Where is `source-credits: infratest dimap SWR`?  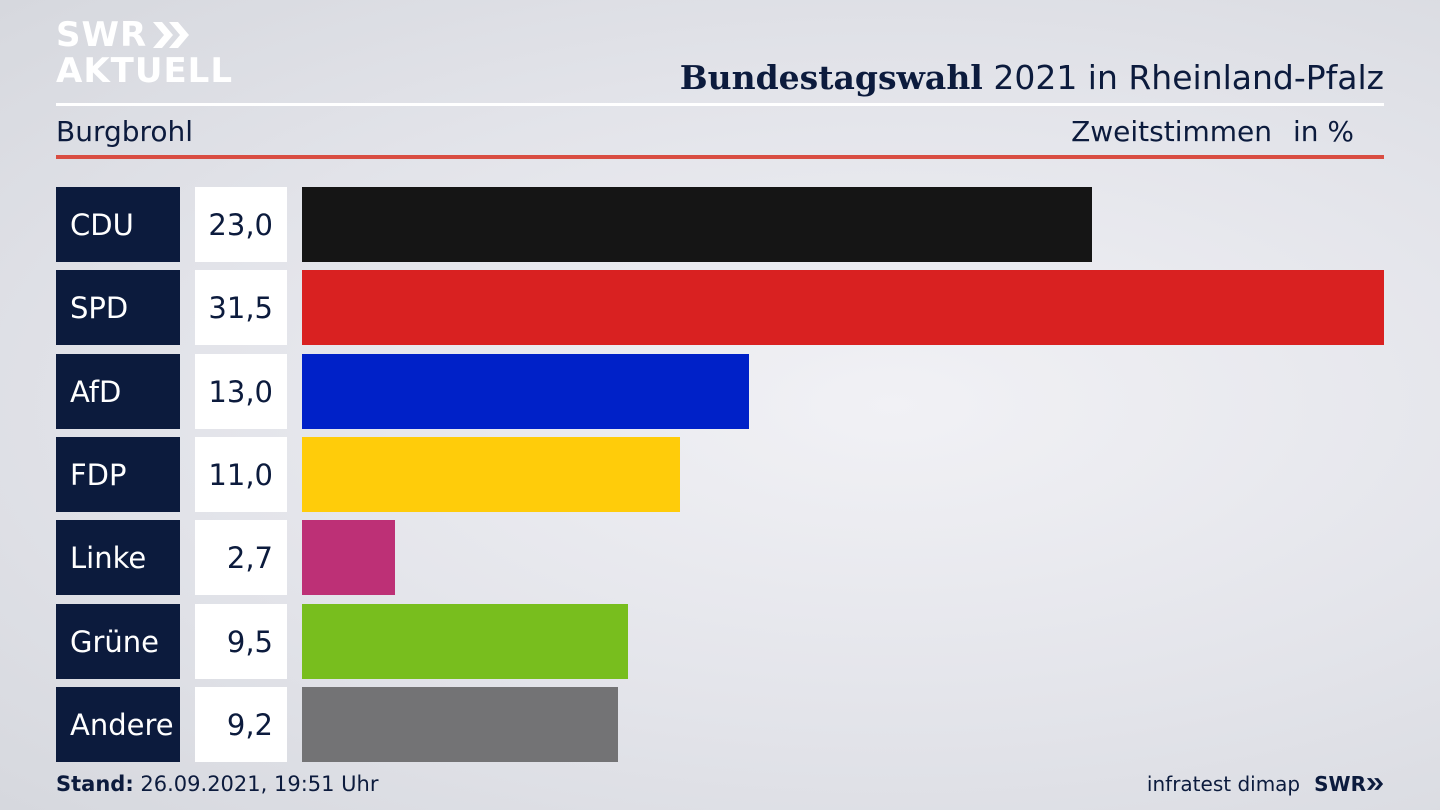
source-credits: infratest dimap SWR is located at coordinates (1265, 784).